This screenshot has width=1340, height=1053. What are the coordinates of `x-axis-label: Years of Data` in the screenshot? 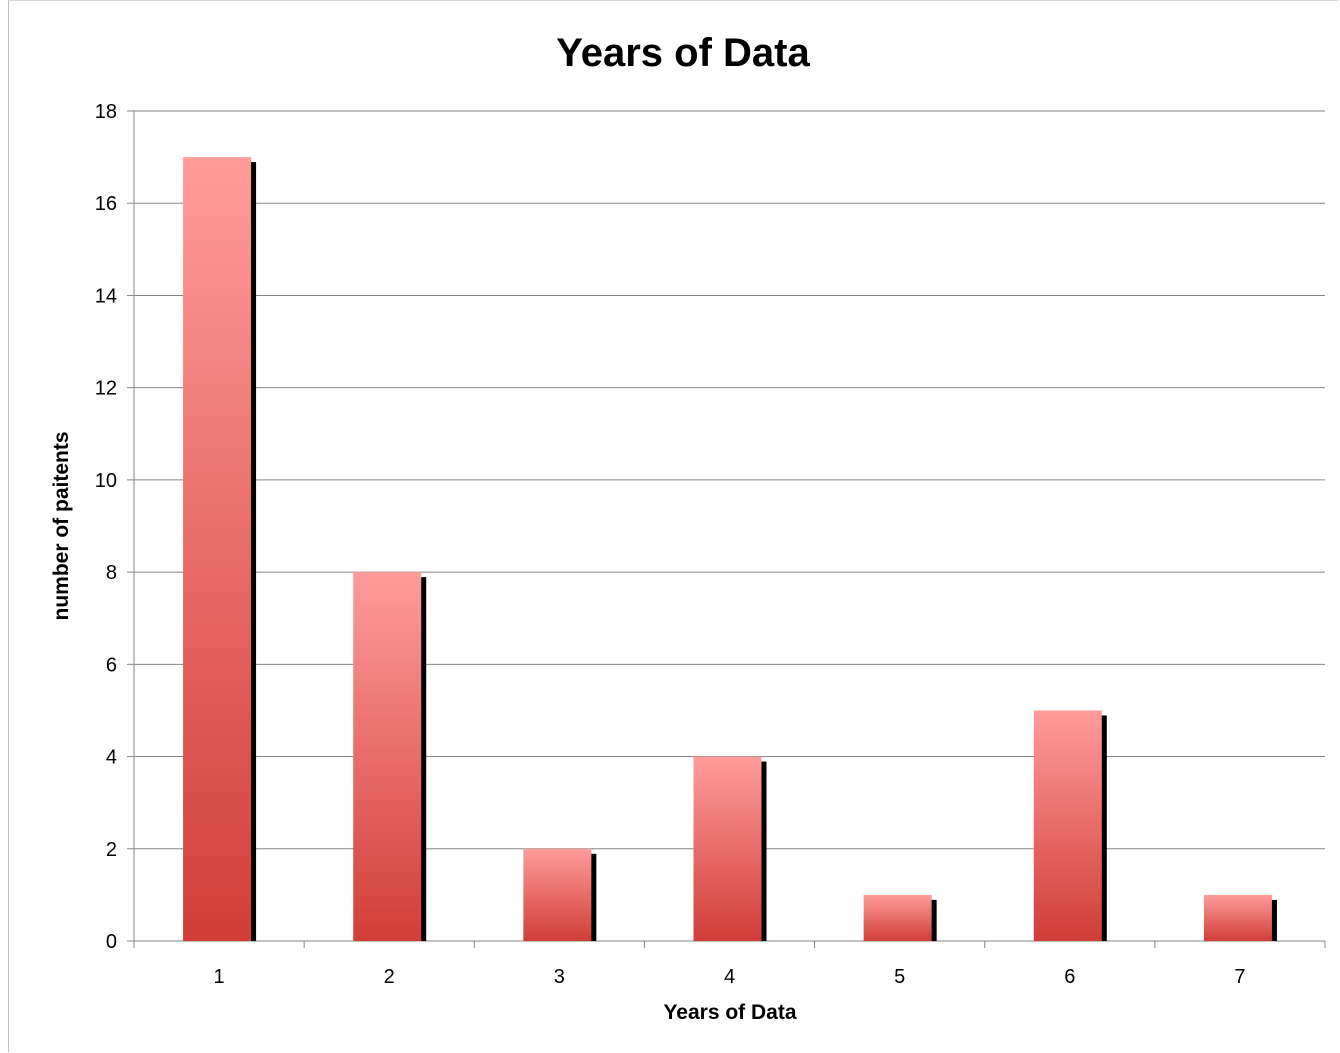 It's located at (729, 1012).